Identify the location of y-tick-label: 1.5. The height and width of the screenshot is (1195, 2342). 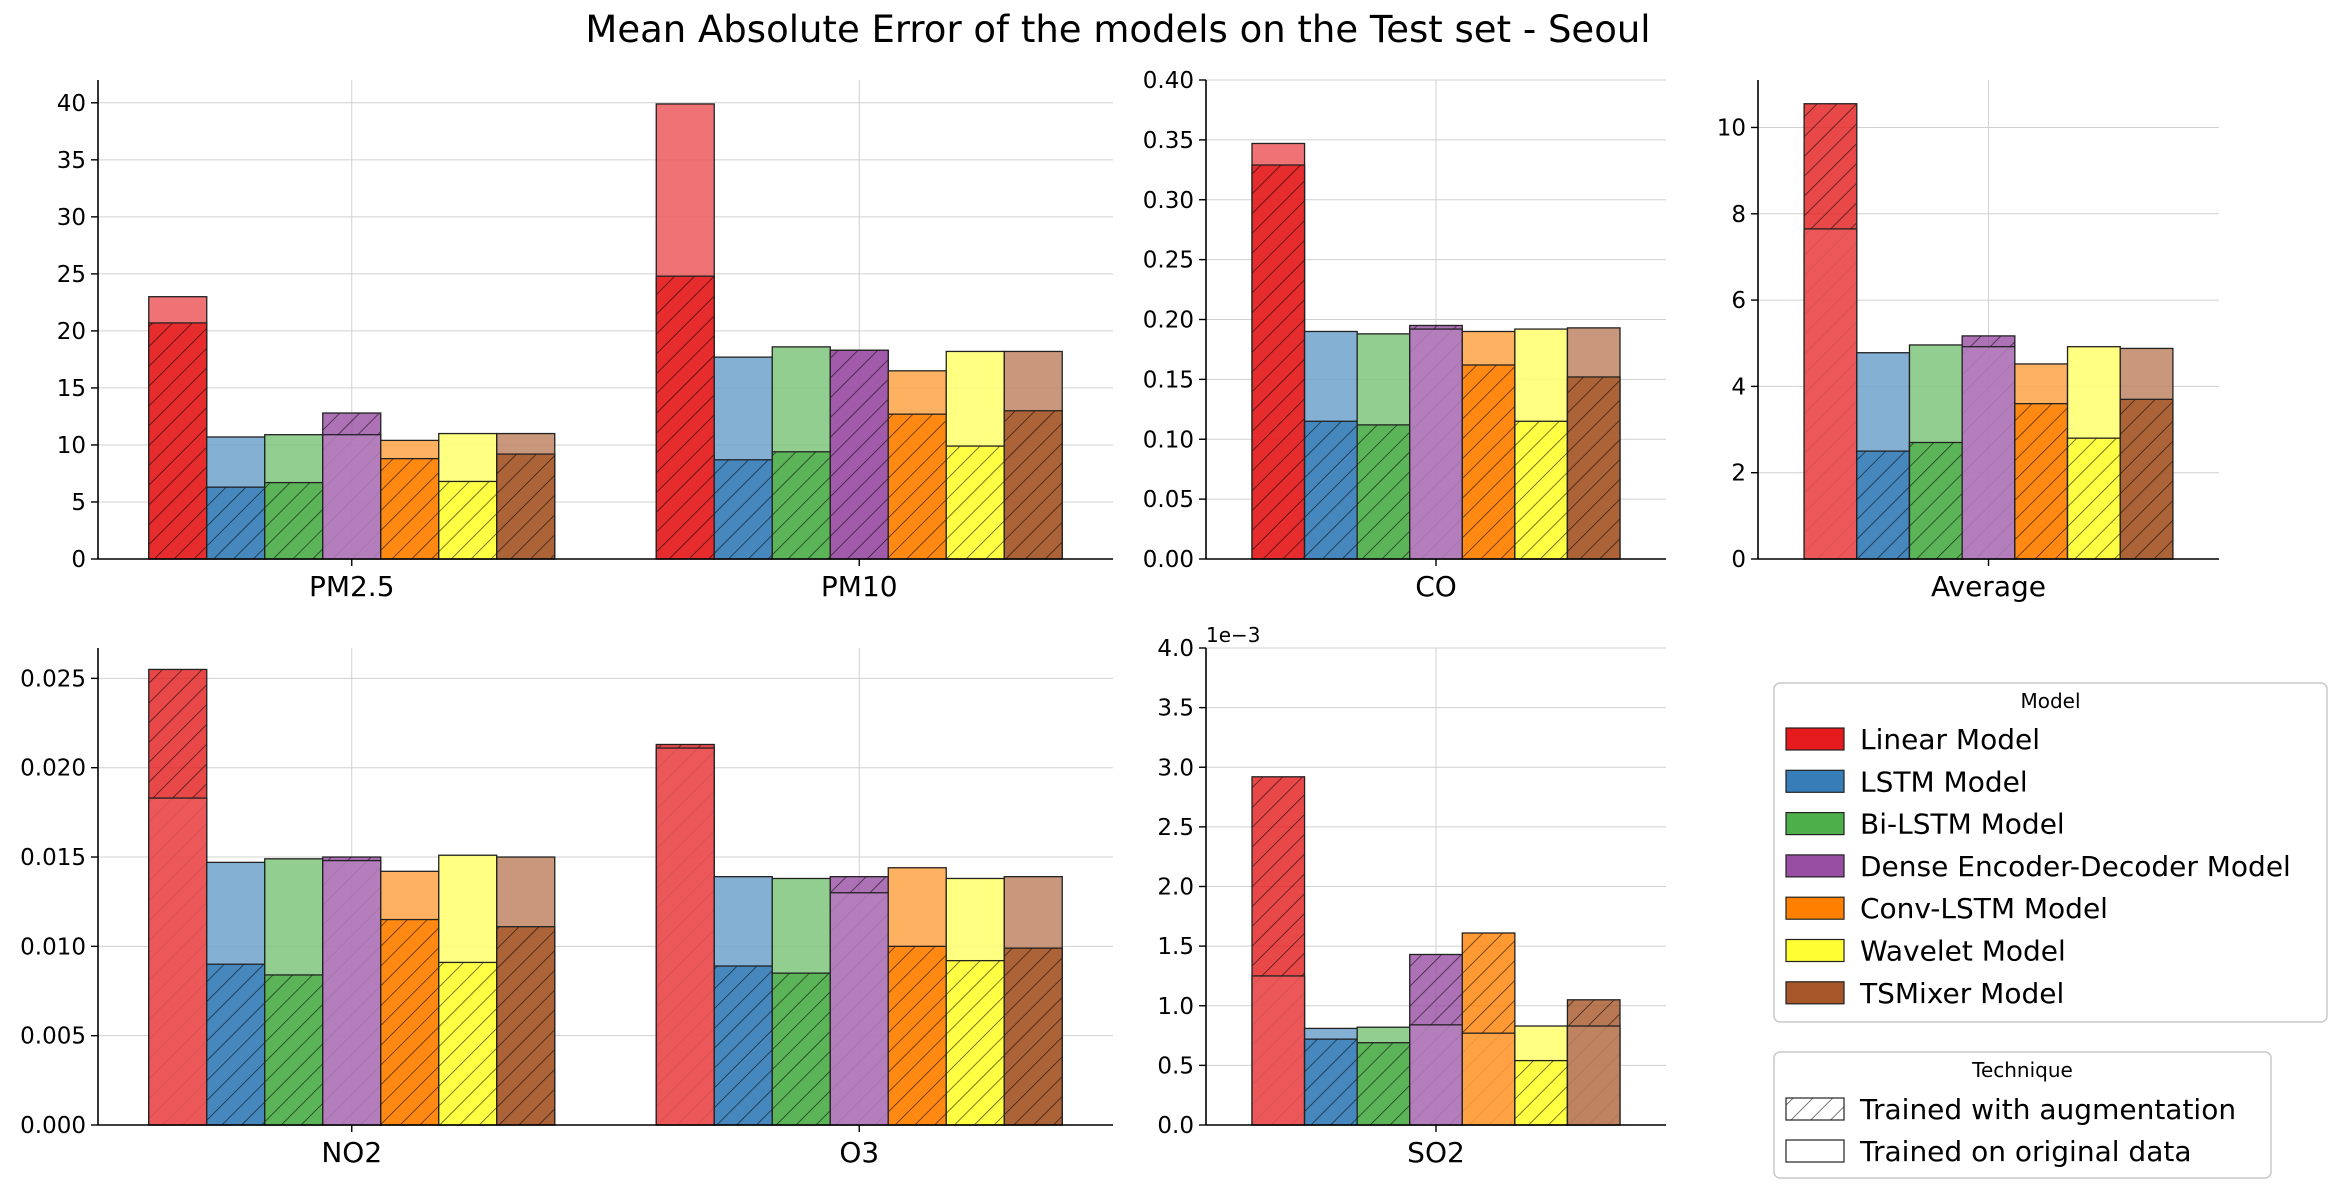
(1175, 947).